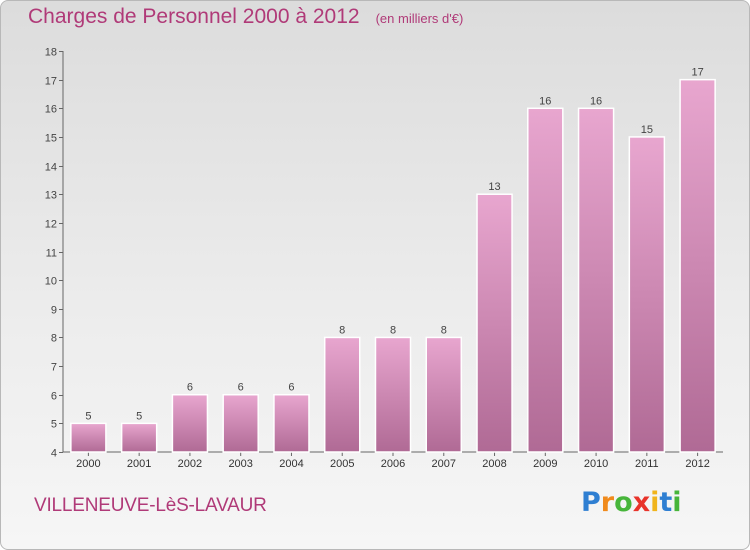 This screenshot has width=750, height=550. What do you see at coordinates (194, 16) in the screenshot?
I see `chart-title-main: Charges de Personnel 2000 à 2012` at bounding box center [194, 16].